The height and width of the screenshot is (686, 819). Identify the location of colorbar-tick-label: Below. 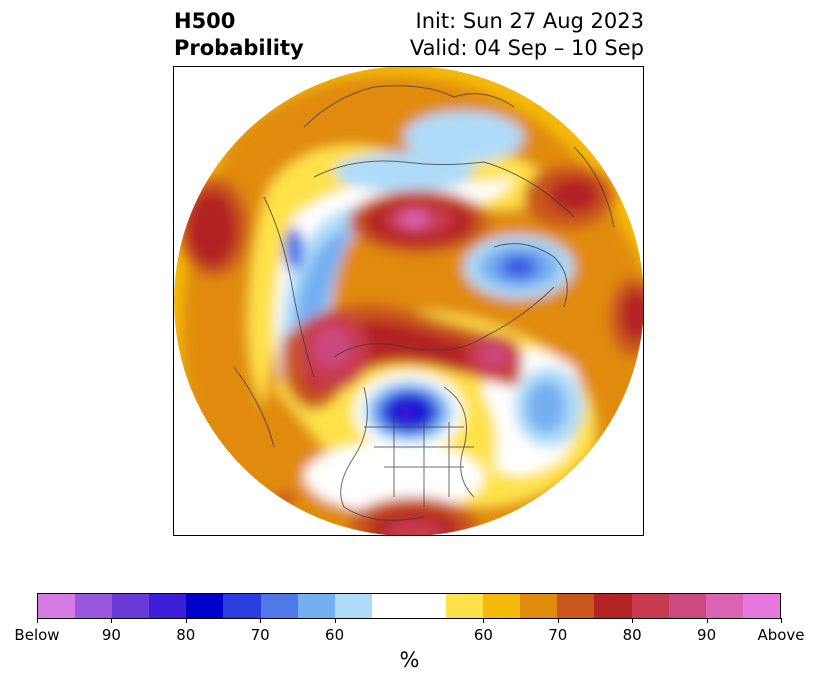
(37, 631).